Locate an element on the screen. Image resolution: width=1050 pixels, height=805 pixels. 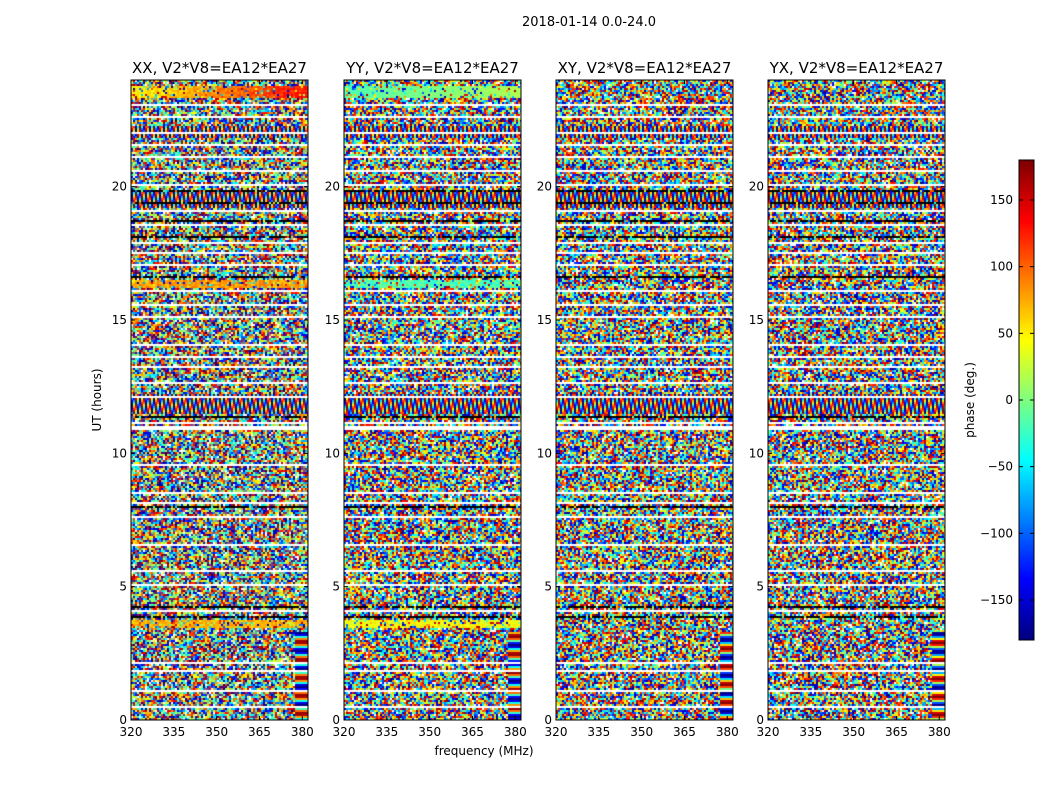
panel-title: YY, V2*V8=EA12*EA27 is located at coordinates (432, 68).